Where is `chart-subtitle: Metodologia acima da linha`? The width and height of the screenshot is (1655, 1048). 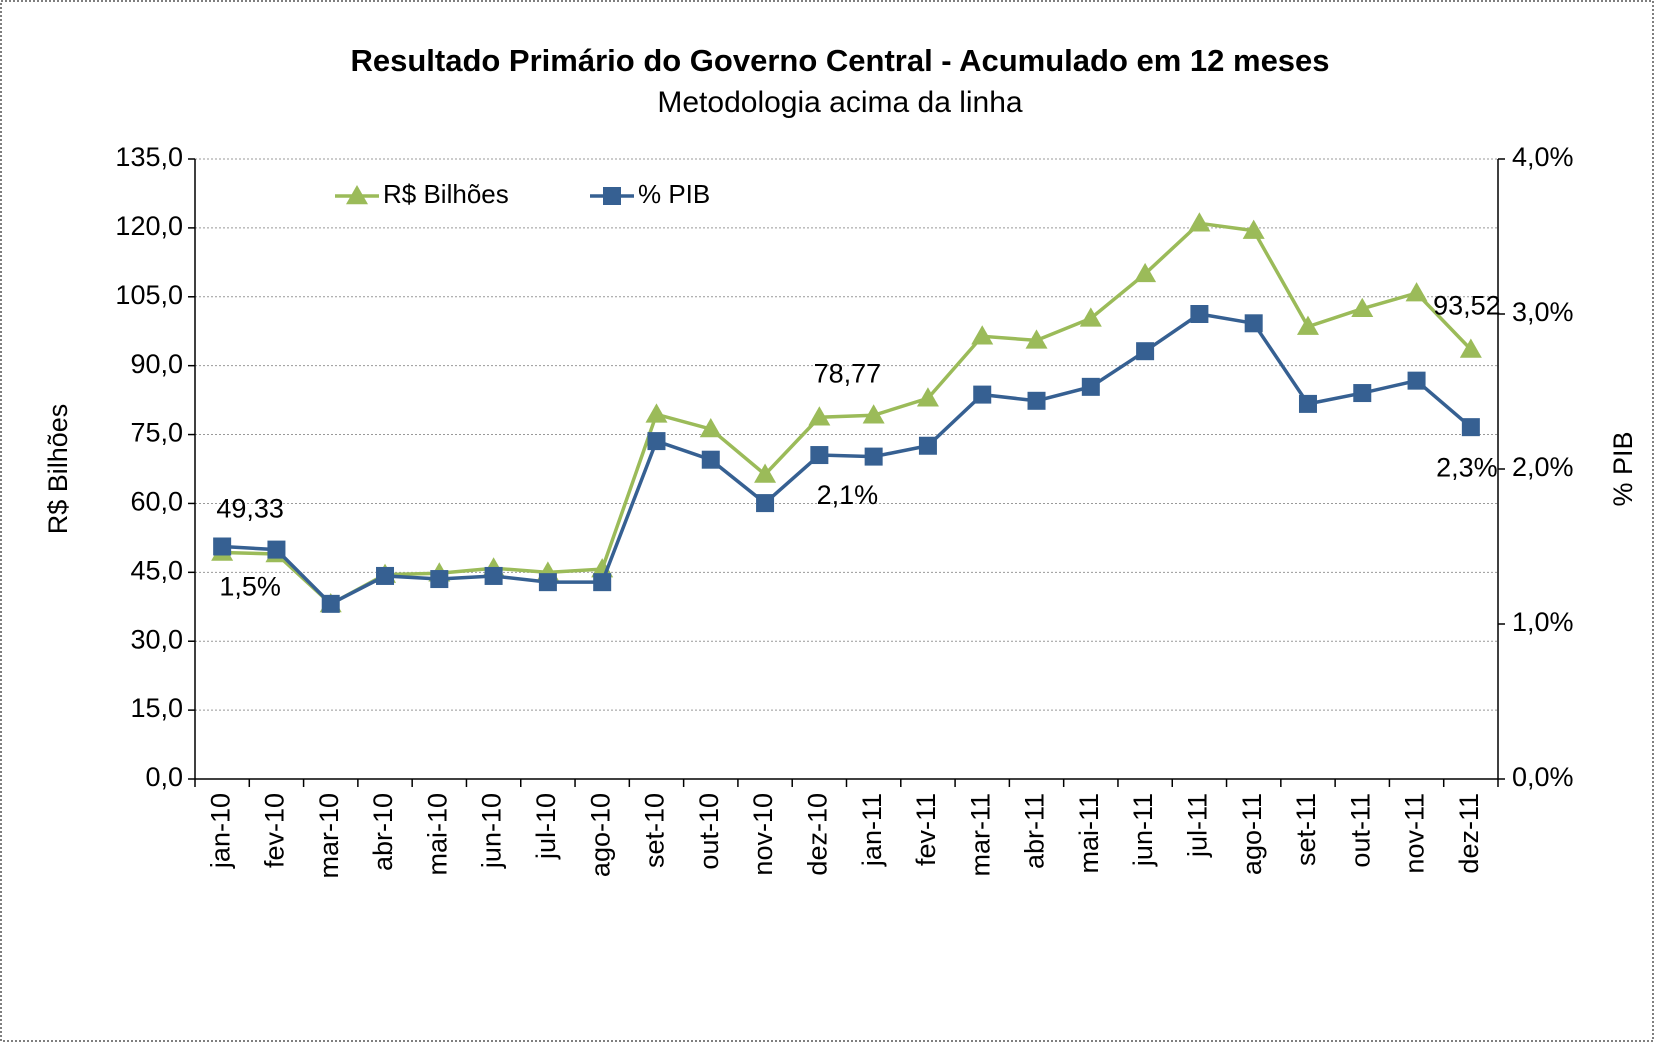
chart-subtitle: Metodologia acima da linha is located at coordinates (840, 102).